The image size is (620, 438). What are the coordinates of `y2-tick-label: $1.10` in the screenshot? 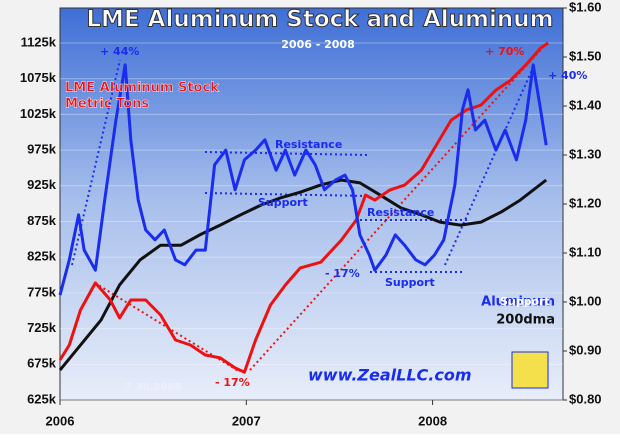 It's located at (585, 251).